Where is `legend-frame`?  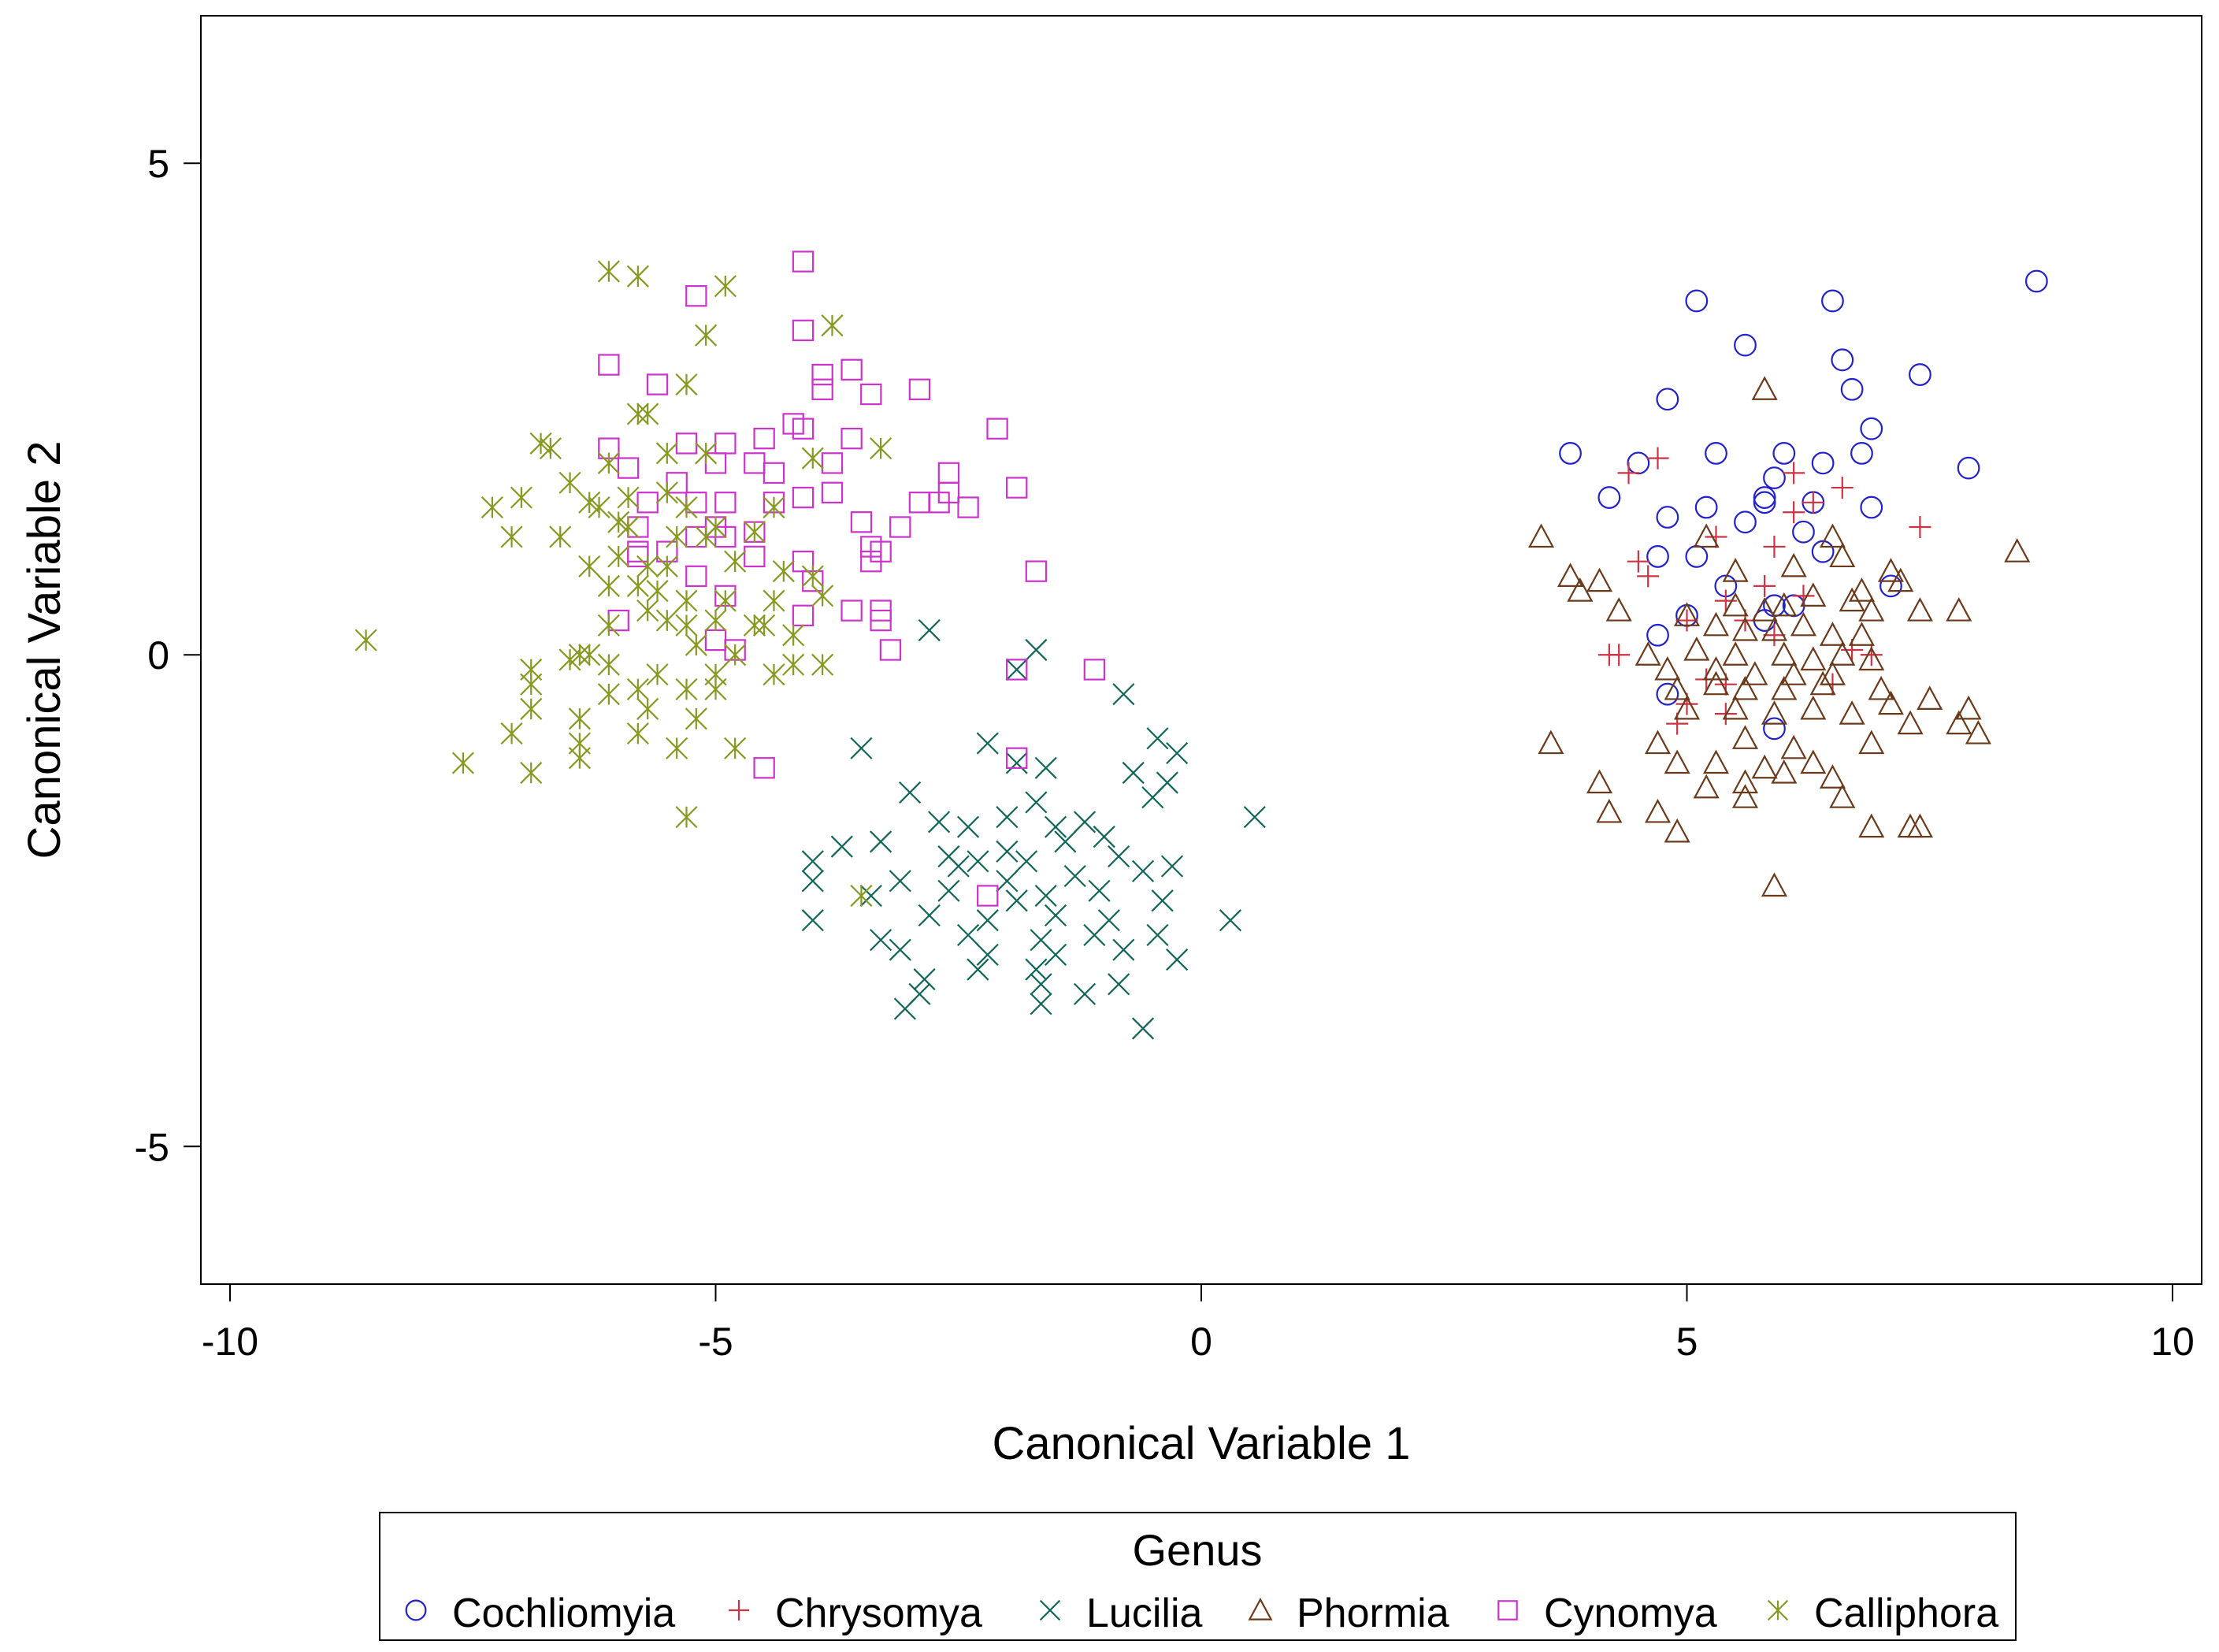 legend-frame is located at coordinates (1198, 1576).